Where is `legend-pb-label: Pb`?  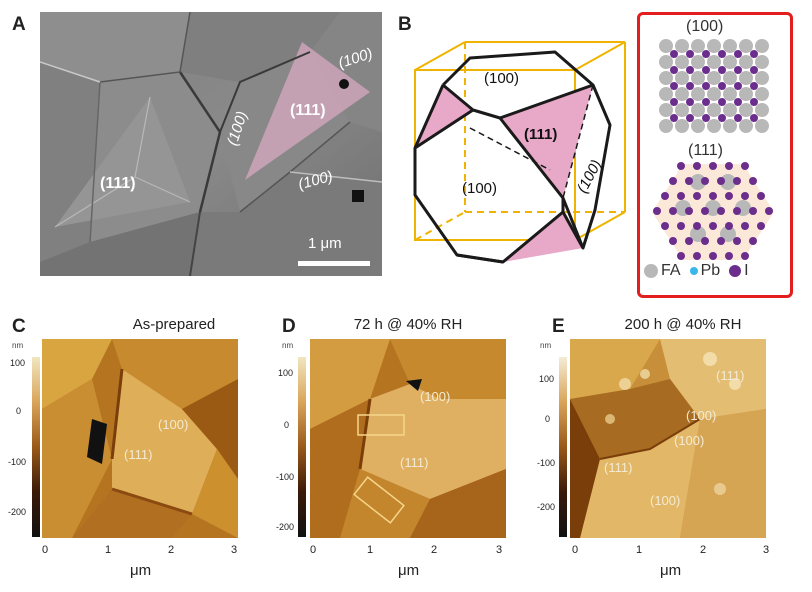
legend-pb-label: Pb is located at coordinates (710, 270).